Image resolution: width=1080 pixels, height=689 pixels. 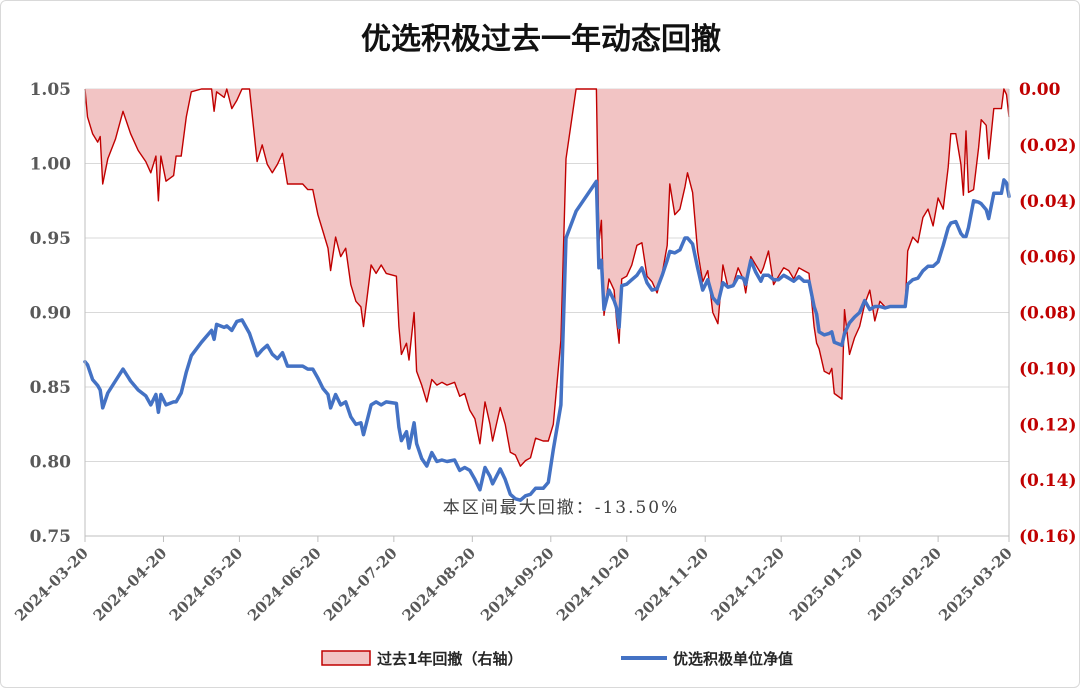 What do you see at coordinates (50, 537) in the screenshot?
I see `left-tick-label: 0.75` at bounding box center [50, 537].